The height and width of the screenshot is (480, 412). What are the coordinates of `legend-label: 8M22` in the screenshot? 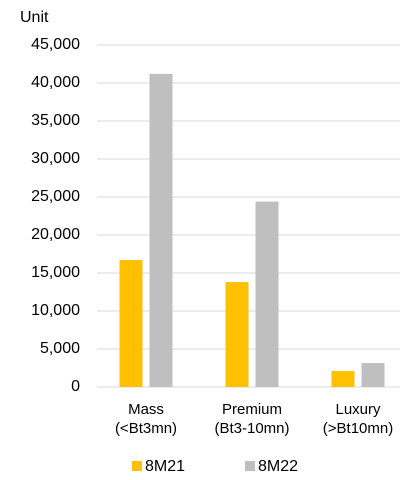 It's located at (278, 466).